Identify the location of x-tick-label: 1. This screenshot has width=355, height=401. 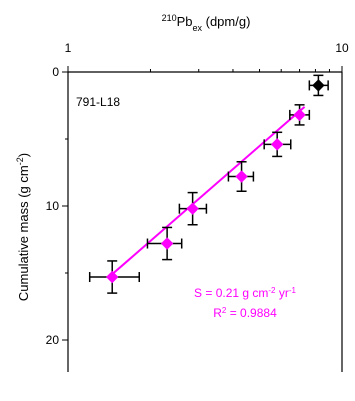
(68, 48).